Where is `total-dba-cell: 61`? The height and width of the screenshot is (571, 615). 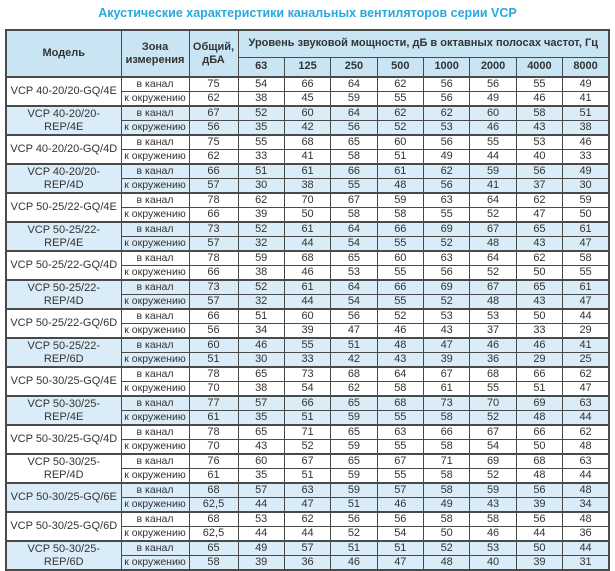
total-dba-cell: 61 is located at coordinates (213, 476).